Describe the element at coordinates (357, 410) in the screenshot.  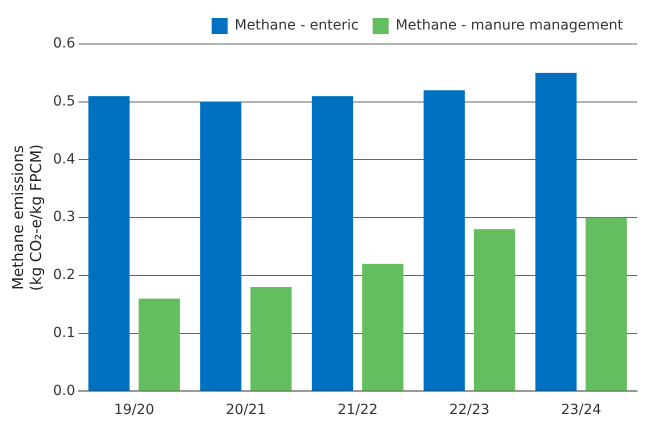
I see `x-tick-label: 21/22` at that location.